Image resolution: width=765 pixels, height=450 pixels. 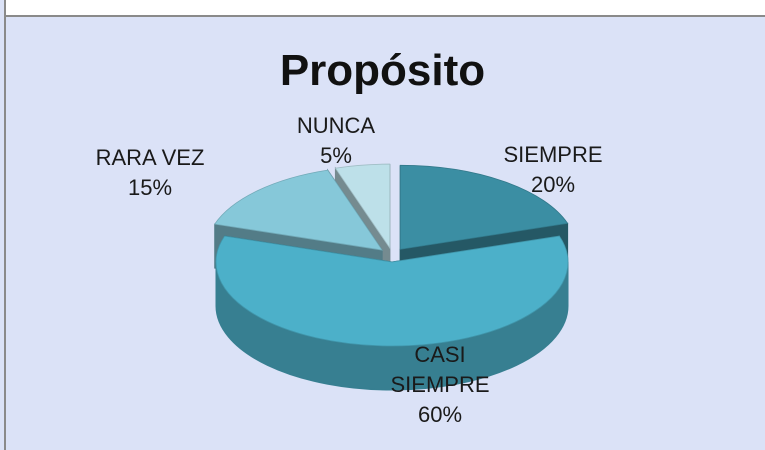 What do you see at coordinates (150, 187) in the screenshot?
I see `percent-label: 15%` at bounding box center [150, 187].